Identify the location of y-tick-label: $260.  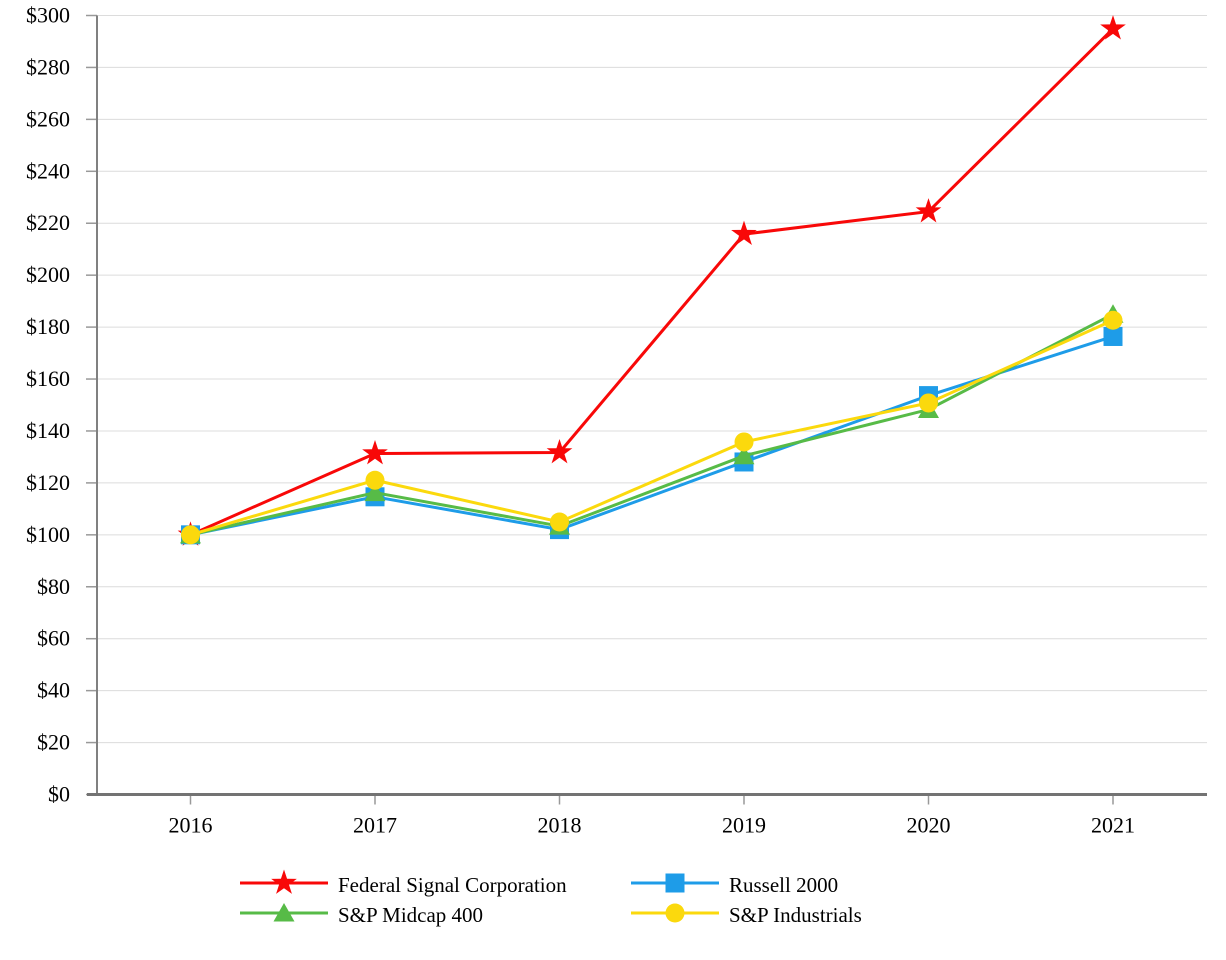
(48, 118).